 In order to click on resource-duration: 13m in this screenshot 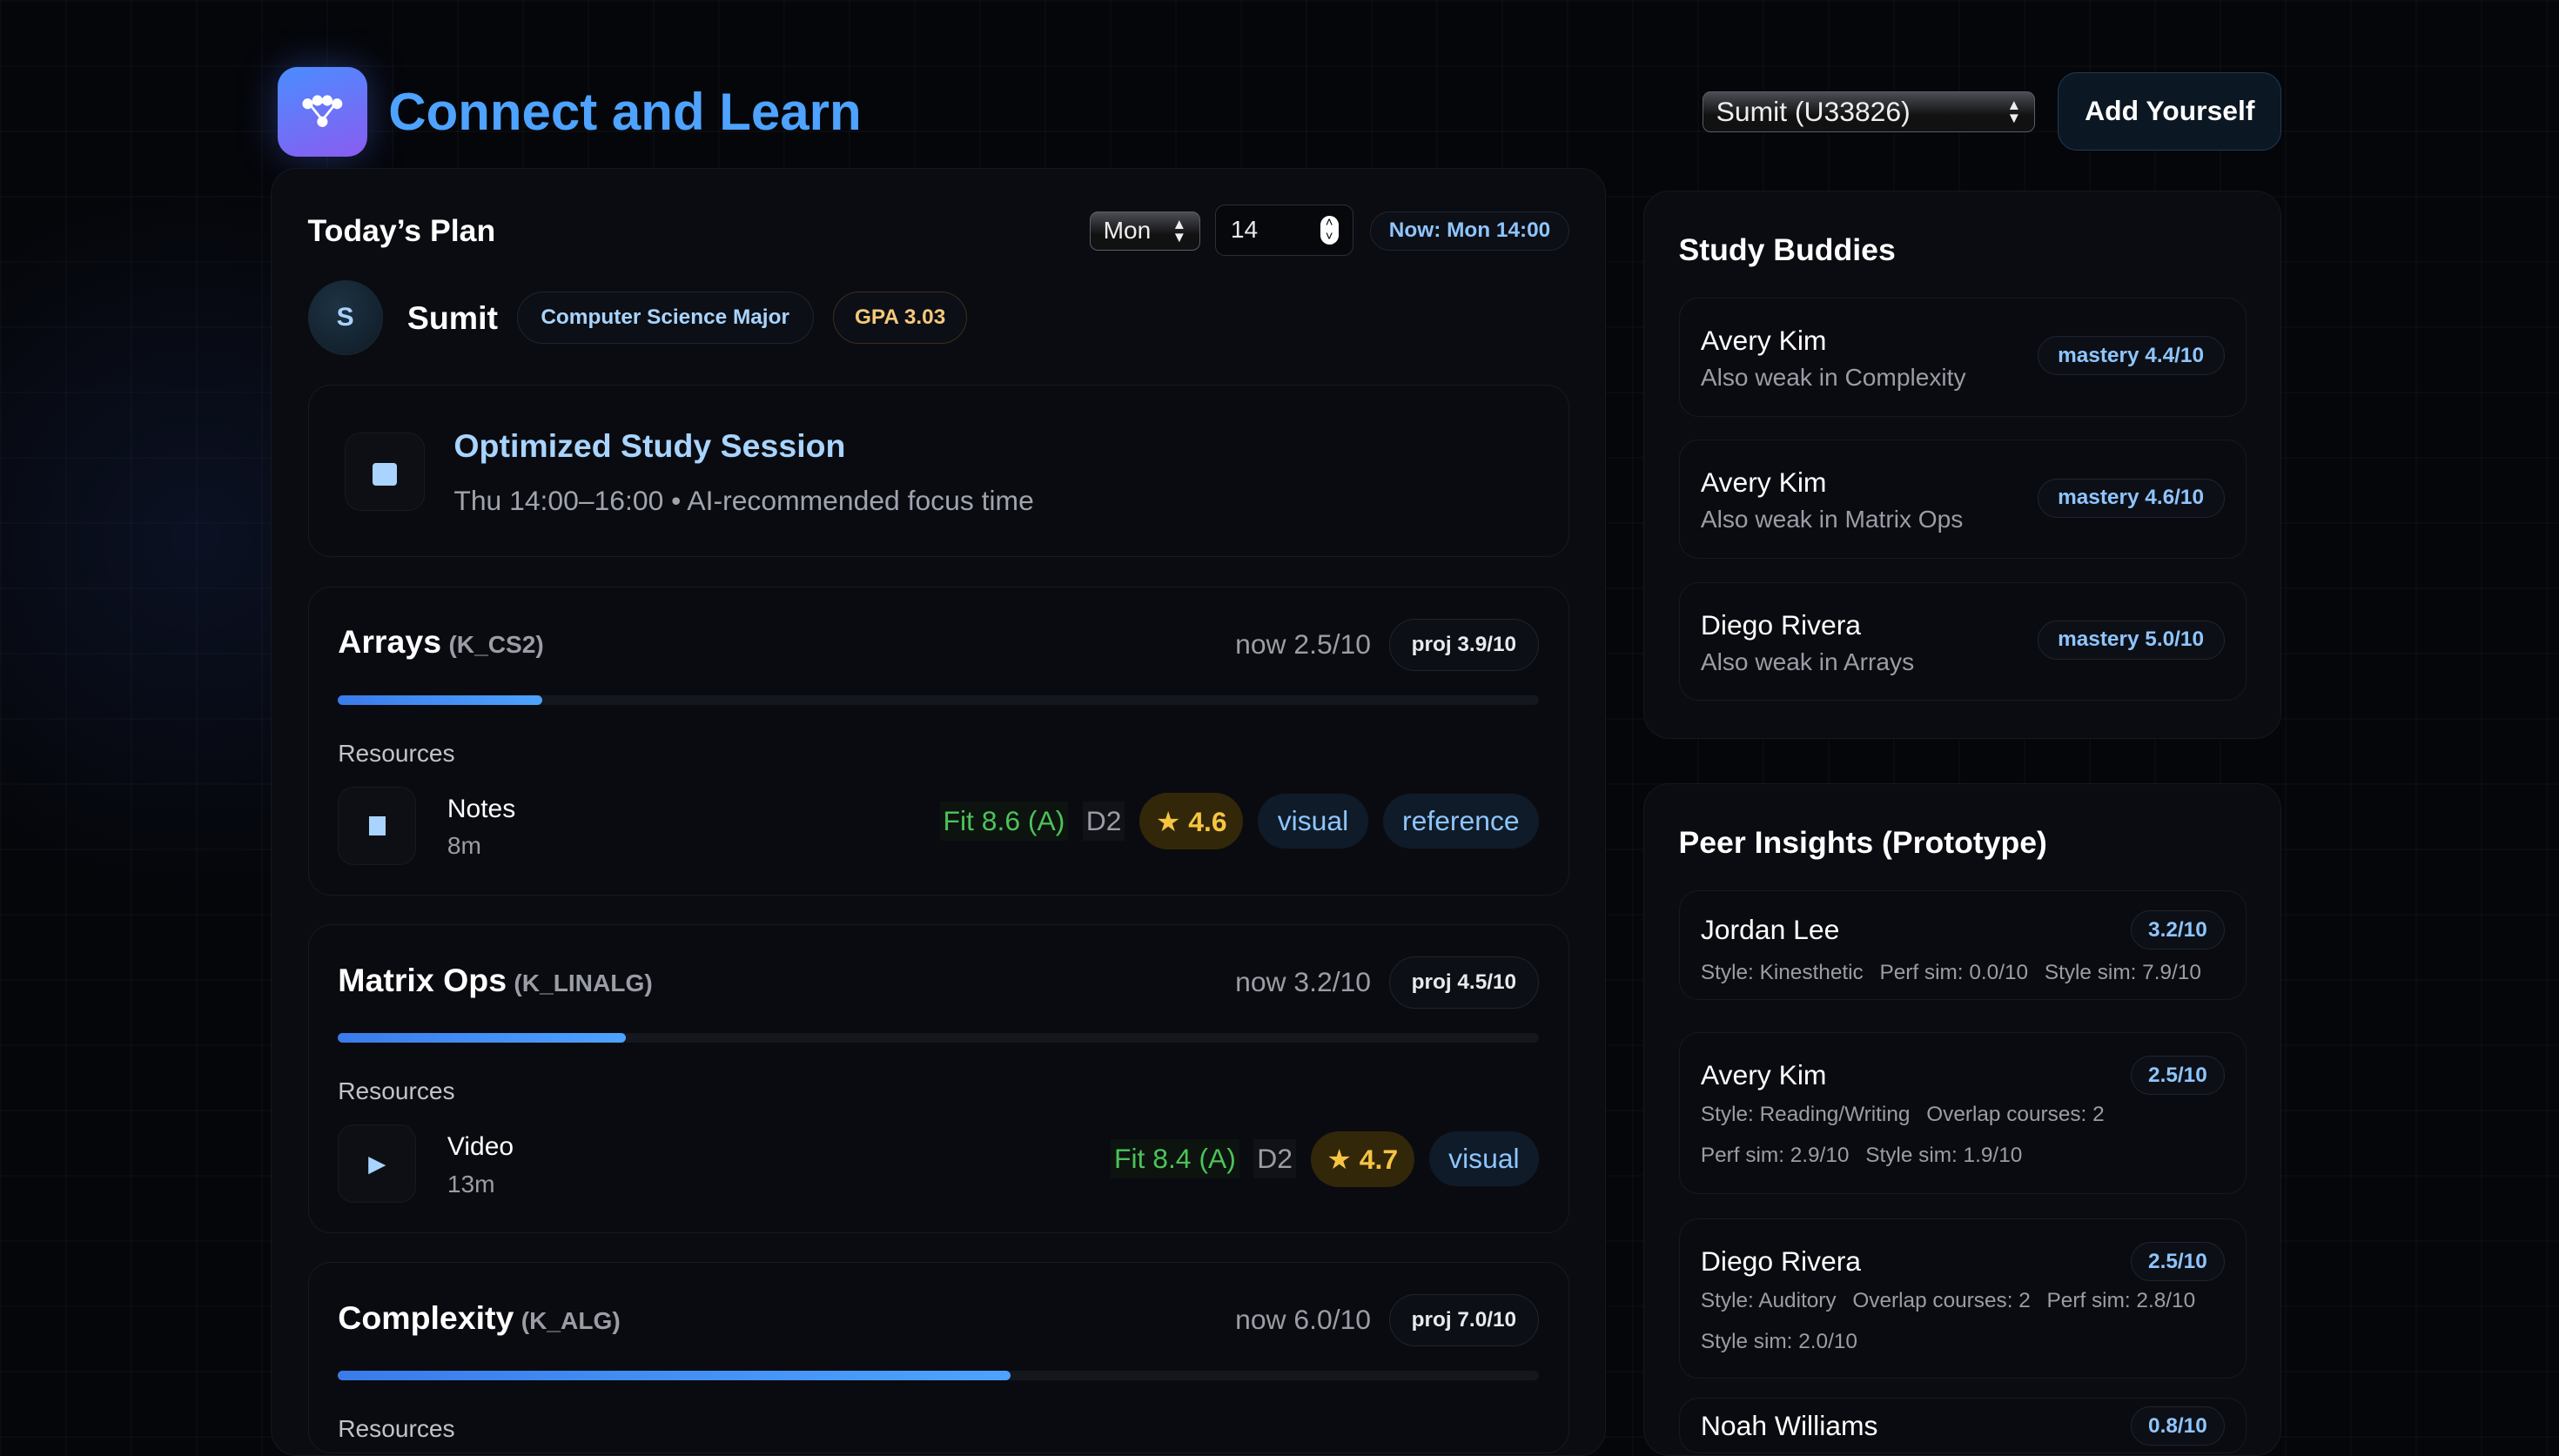, I will do `click(471, 1184)`.